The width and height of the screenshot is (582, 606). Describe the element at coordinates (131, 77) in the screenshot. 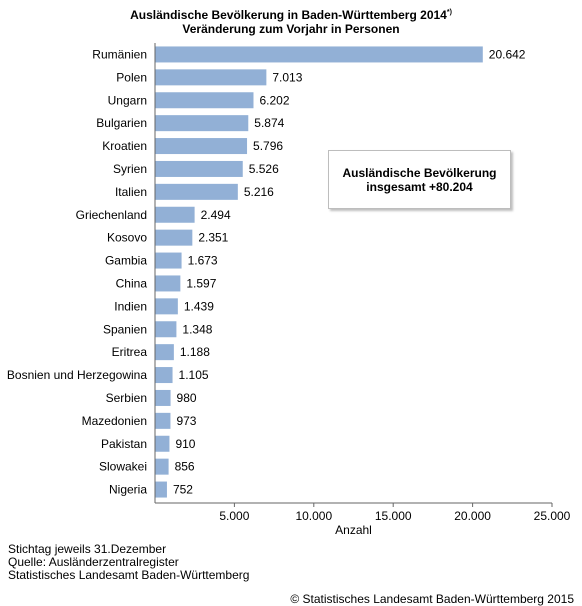

I see `category-label: Polen` at that location.